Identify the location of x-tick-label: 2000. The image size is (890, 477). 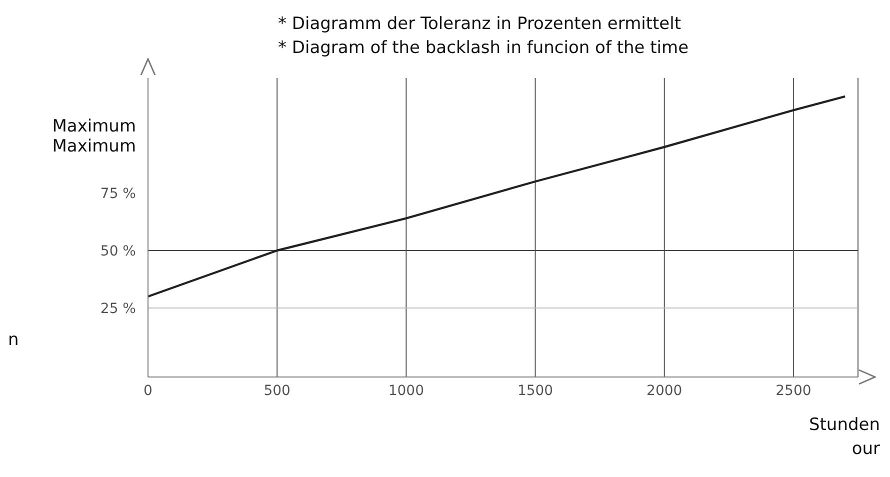
(664, 390).